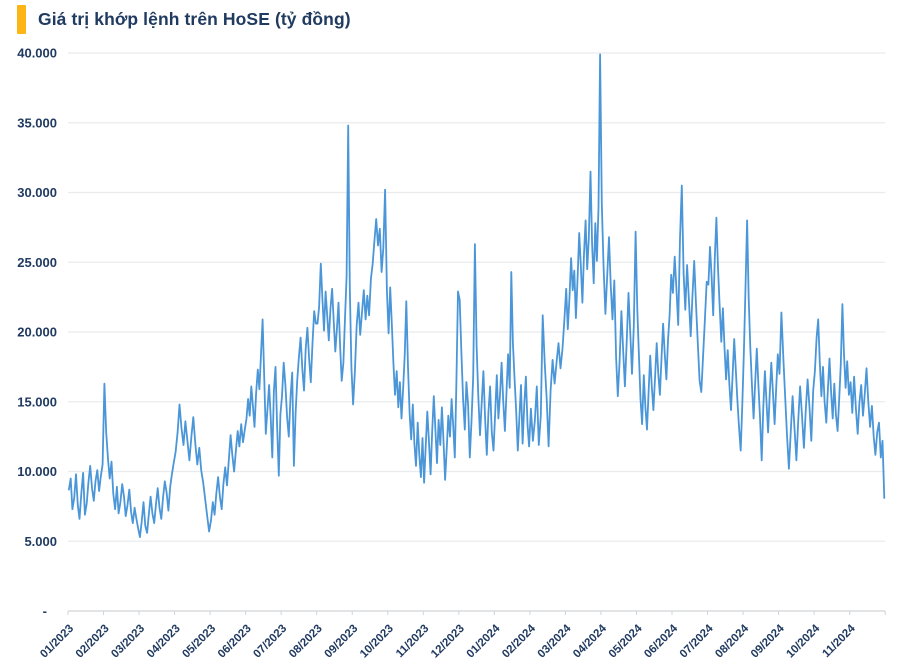  I want to click on x-tick-label: 07/2023, so click(270, 642).